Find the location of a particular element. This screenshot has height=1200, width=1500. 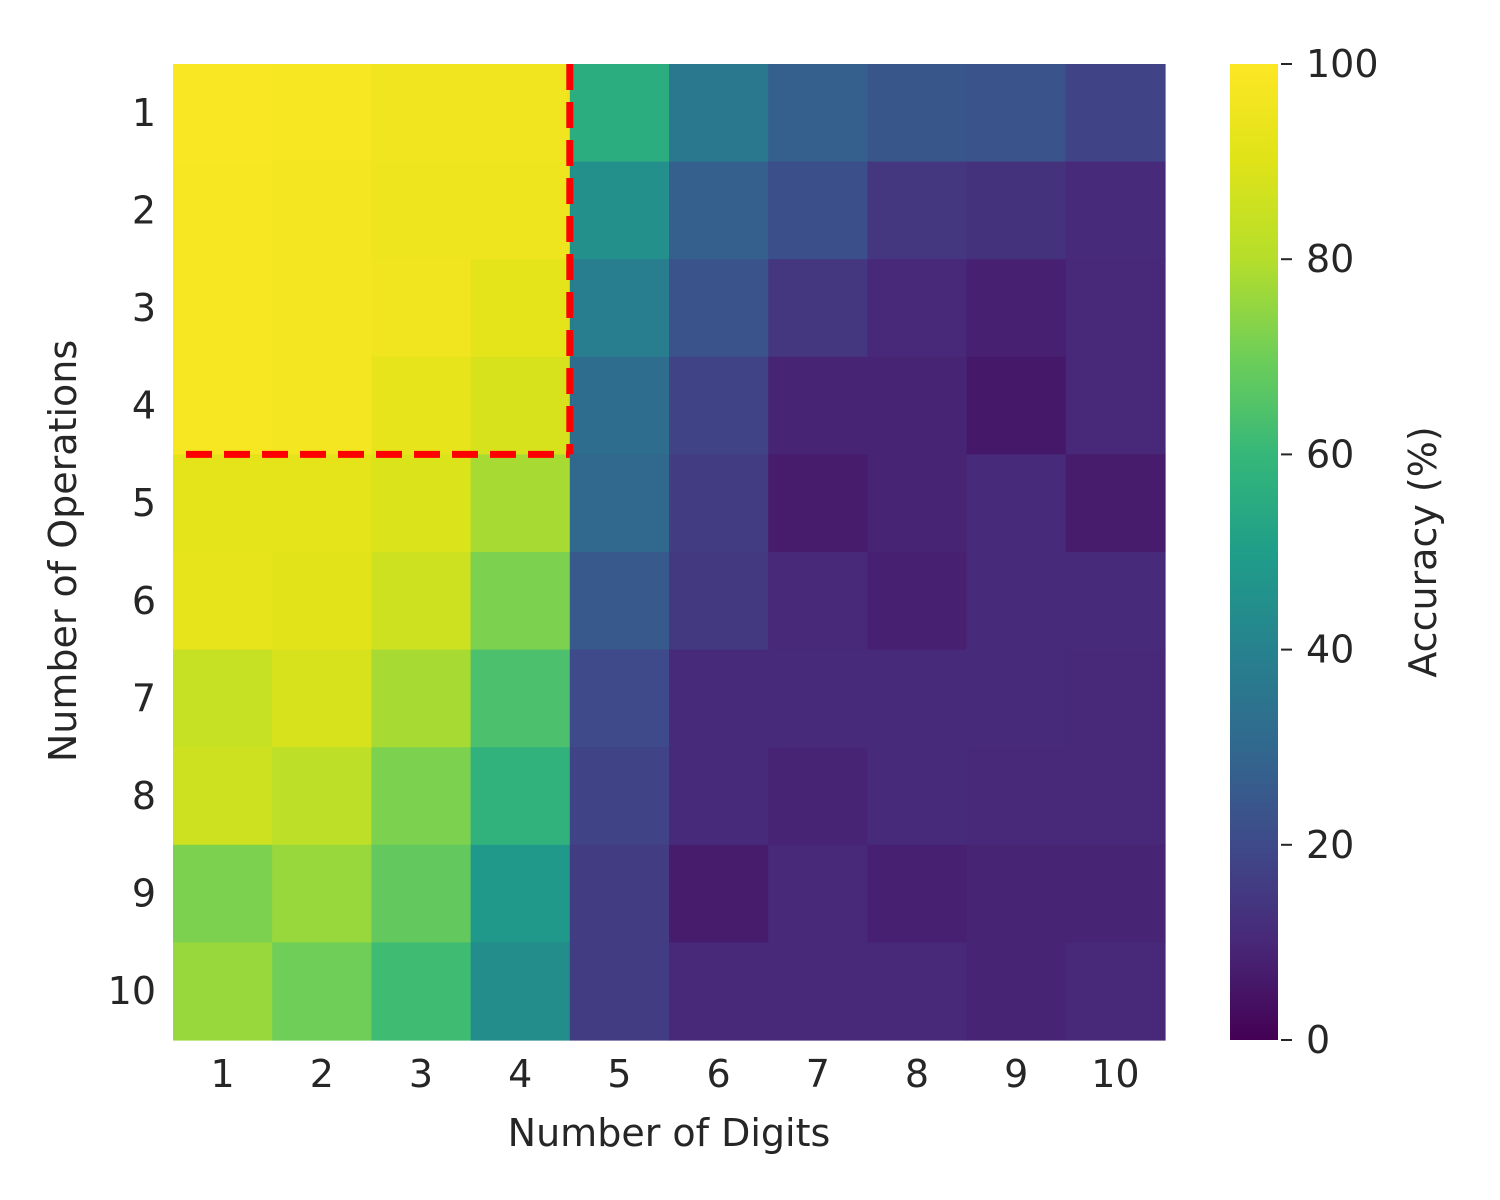

dashed-region-annotation is located at coordinates (380, 261).